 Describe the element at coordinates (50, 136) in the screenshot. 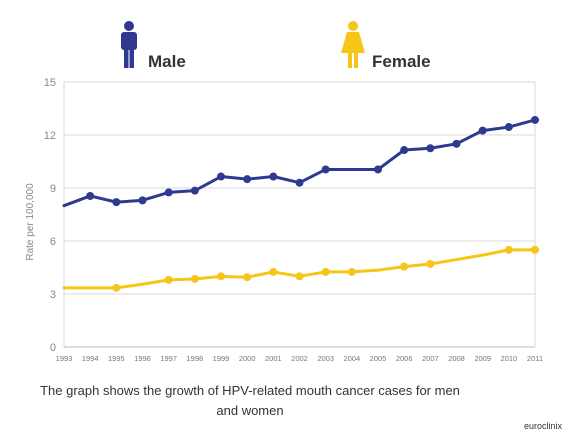

I see `y-tick-label: 12` at that location.